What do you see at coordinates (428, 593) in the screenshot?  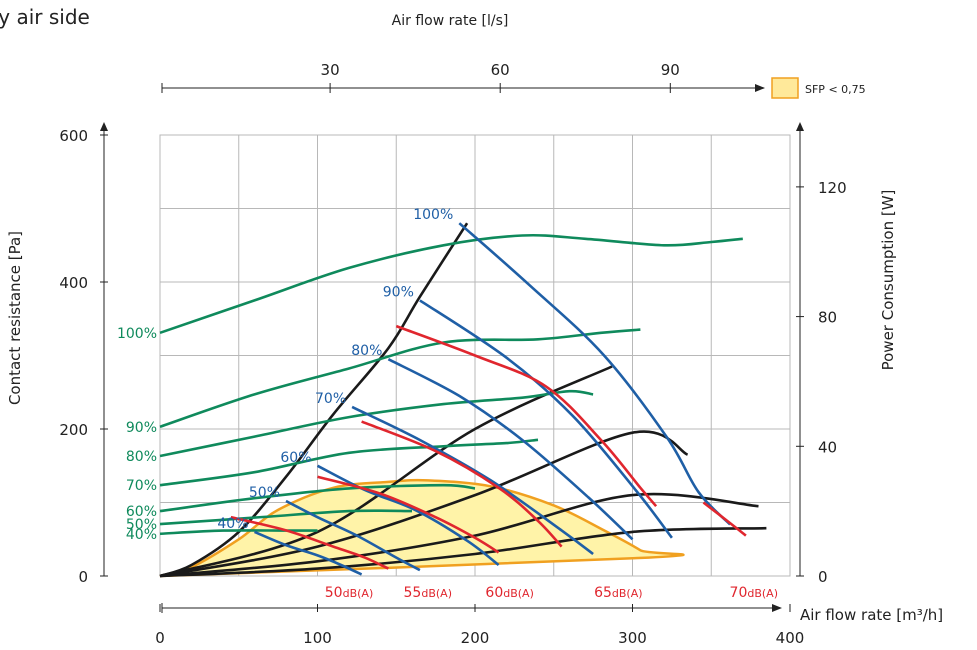 I see `noise-label: 55dB(A)` at bounding box center [428, 593].